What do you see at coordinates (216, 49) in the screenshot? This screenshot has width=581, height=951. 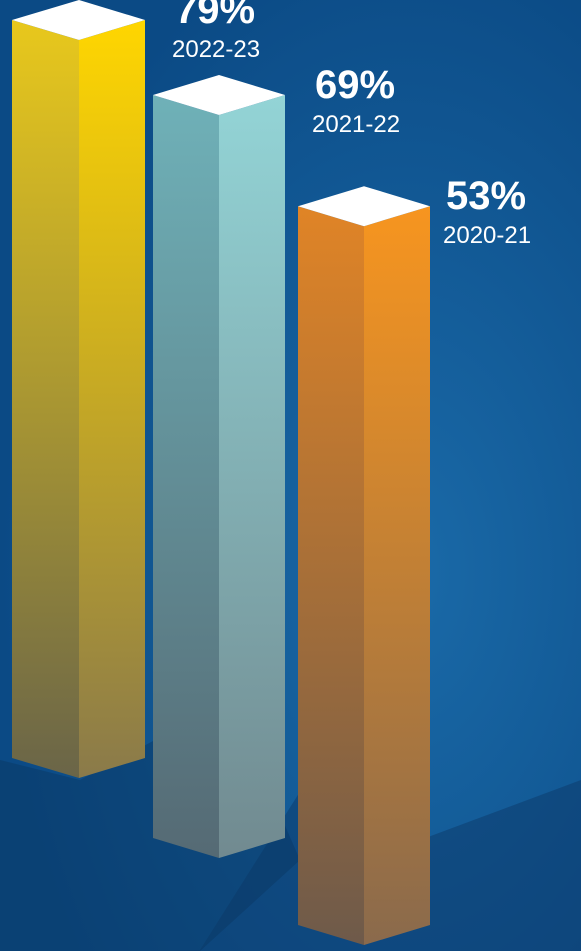 I see `category-label: 2022-23` at bounding box center [216, 49].